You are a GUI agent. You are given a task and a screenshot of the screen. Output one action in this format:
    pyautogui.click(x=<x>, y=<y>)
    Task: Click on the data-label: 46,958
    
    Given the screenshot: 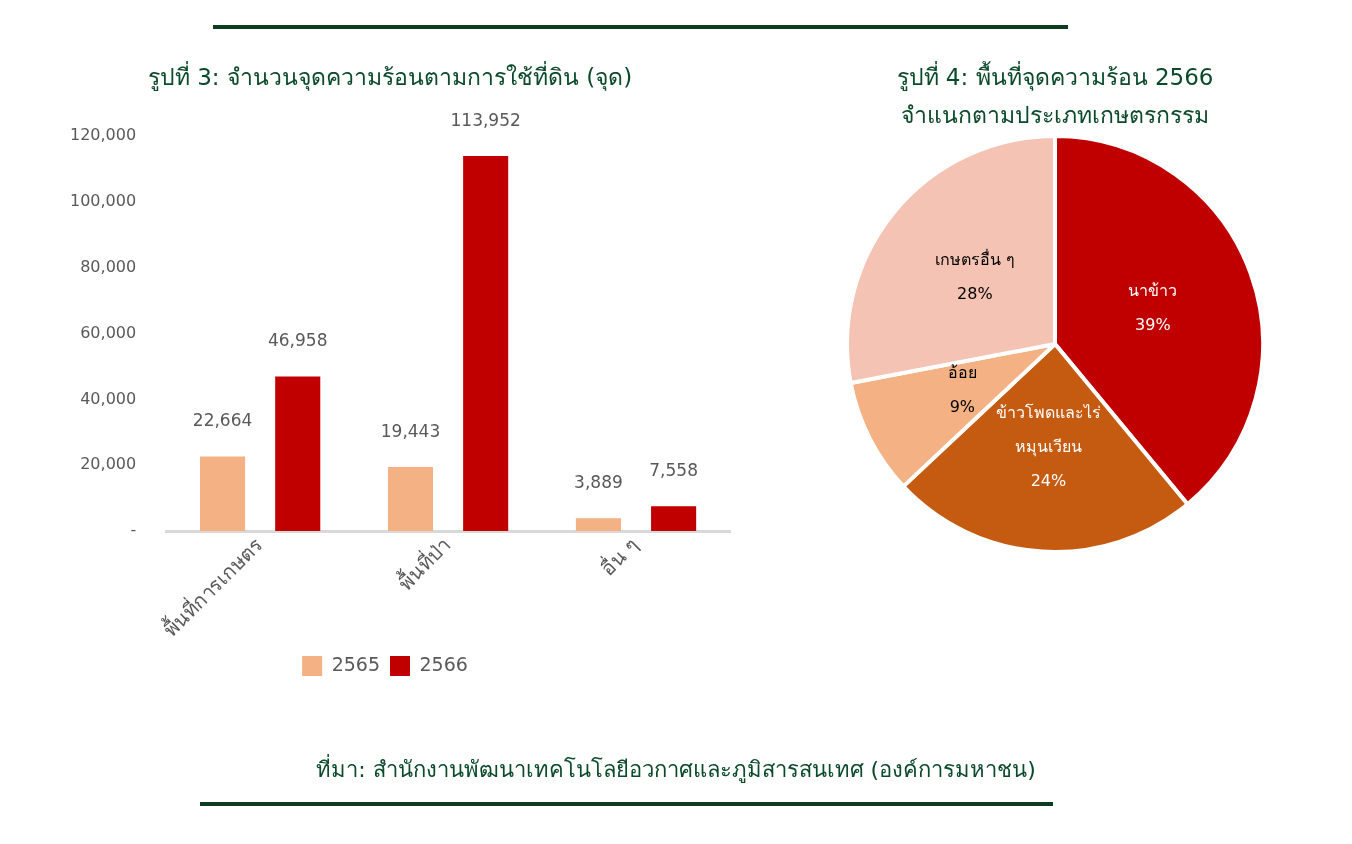 What is the action you would take?
    pyautogui.click(x=297, y=340)
    